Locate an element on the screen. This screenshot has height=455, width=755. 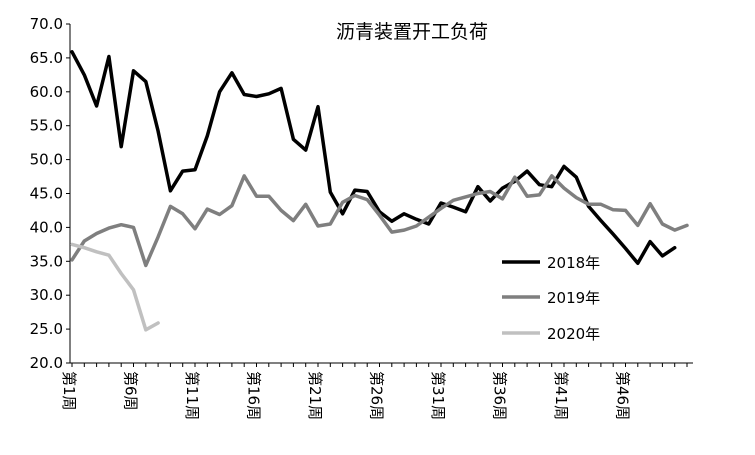
x-tick-label: 第31周 is located at coordinates (438, 395).